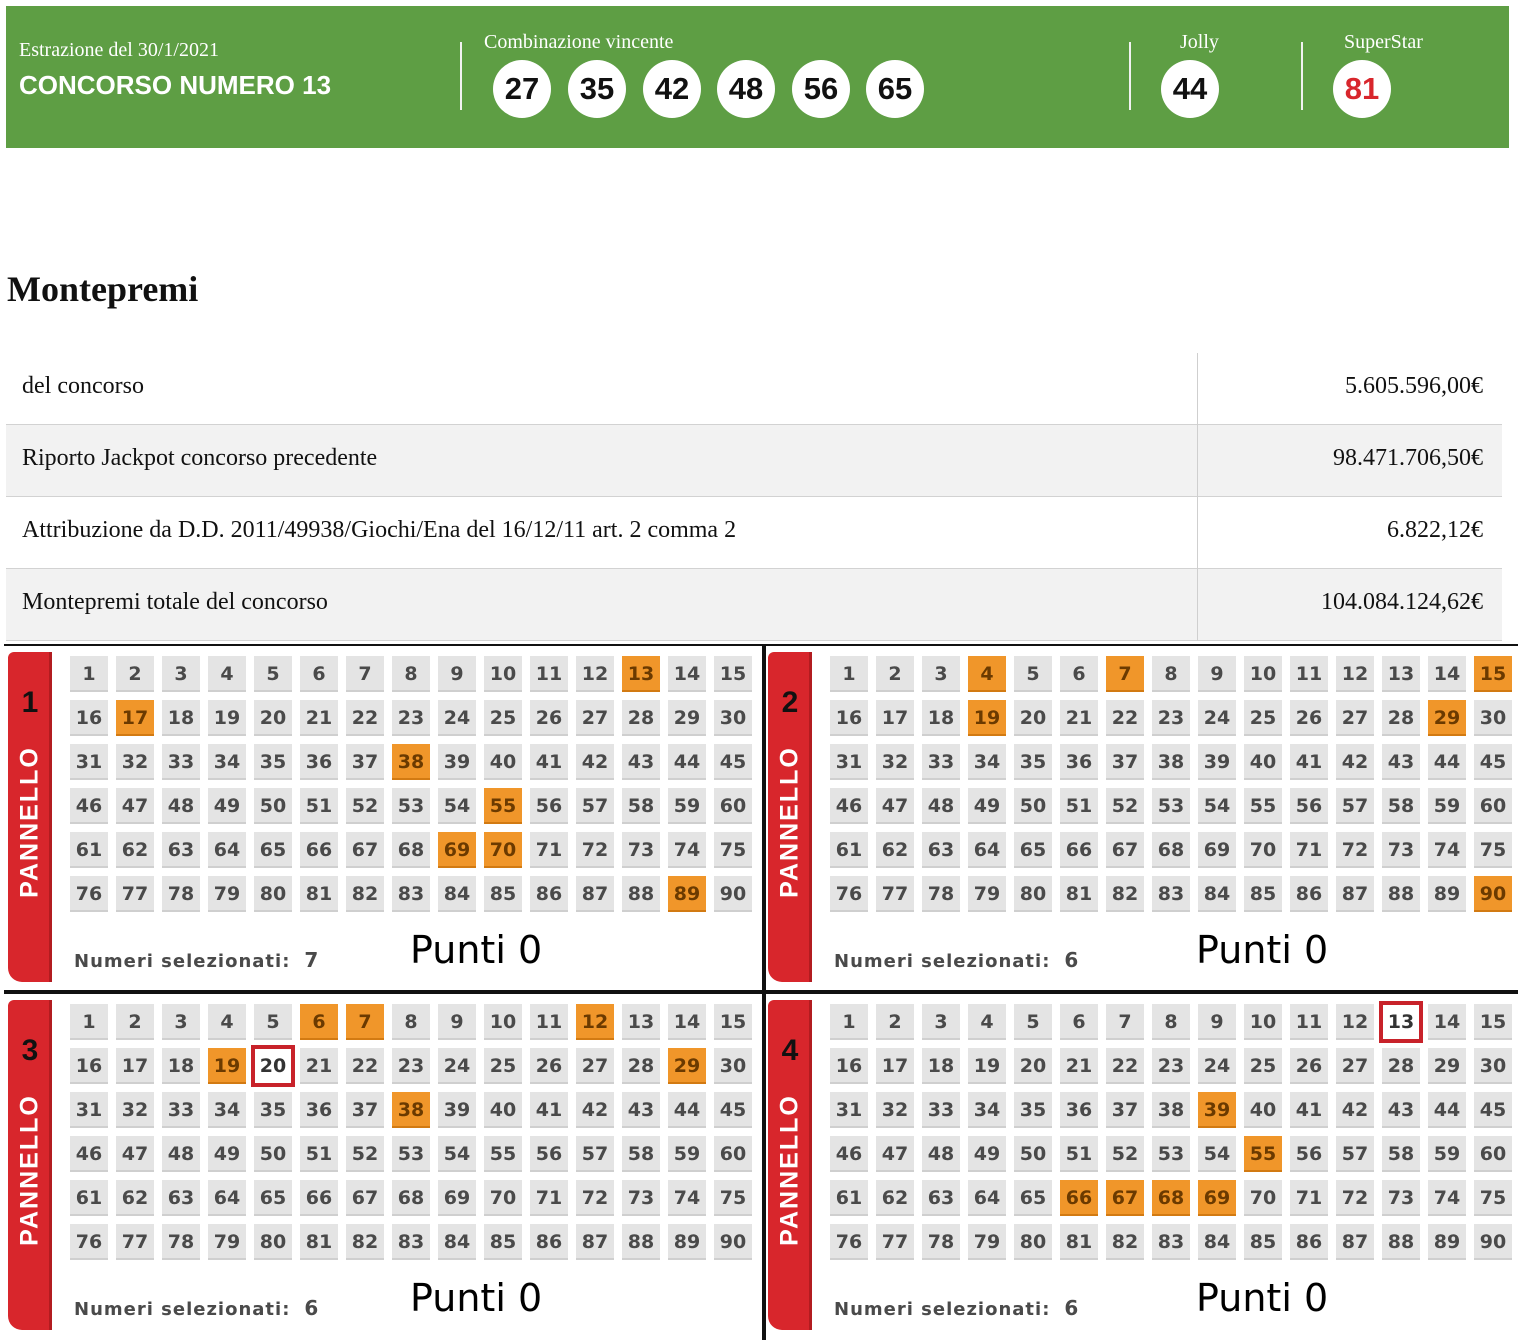 Image resolution: width=1518 pixels, height=1340 pixels. I want to click on number-cell: 36, so click(1079, 762).